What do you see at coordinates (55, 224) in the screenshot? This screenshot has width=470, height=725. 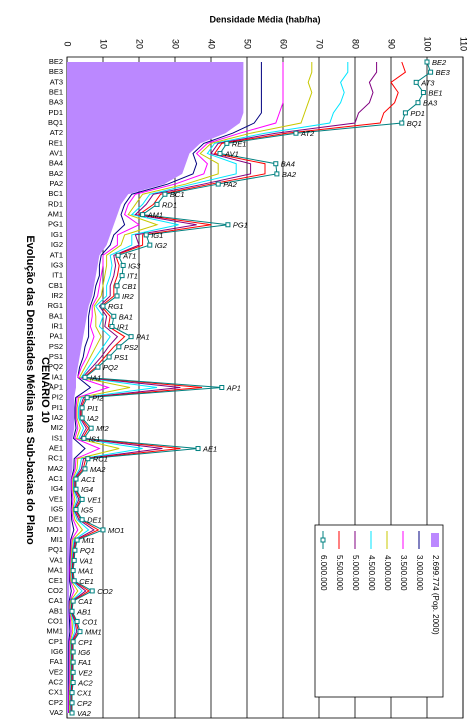 I see `category-label: PG1` at bounding box center [55, 224].